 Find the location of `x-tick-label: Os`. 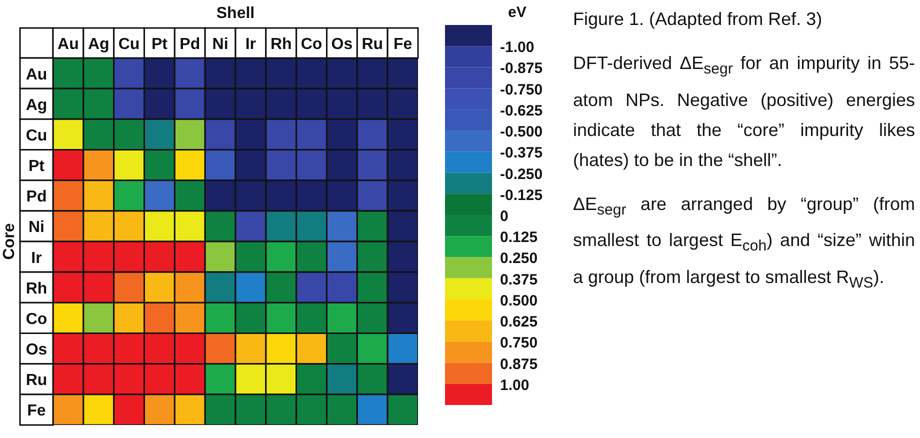

x-tick-label: Os is located at coordinates (342, 44).